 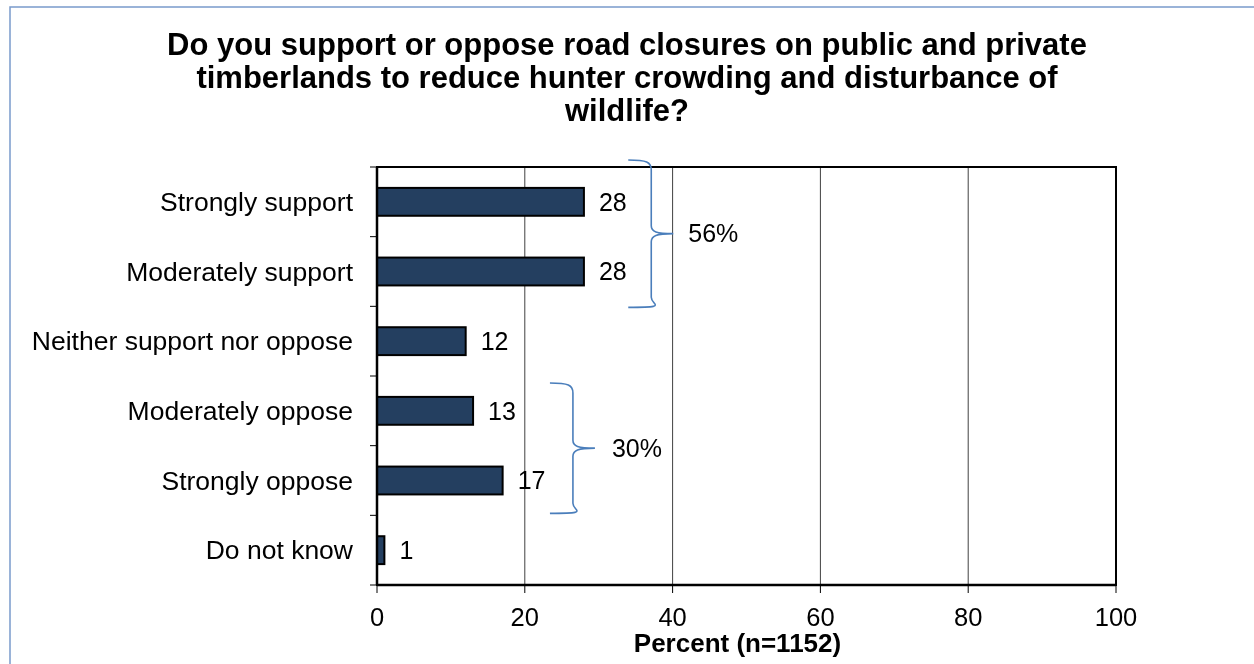 What do you see at coordinates (257, 480) in the screenshot?
I see `y-tick-label: Strongly oppose` at bounding box center [257, 480].